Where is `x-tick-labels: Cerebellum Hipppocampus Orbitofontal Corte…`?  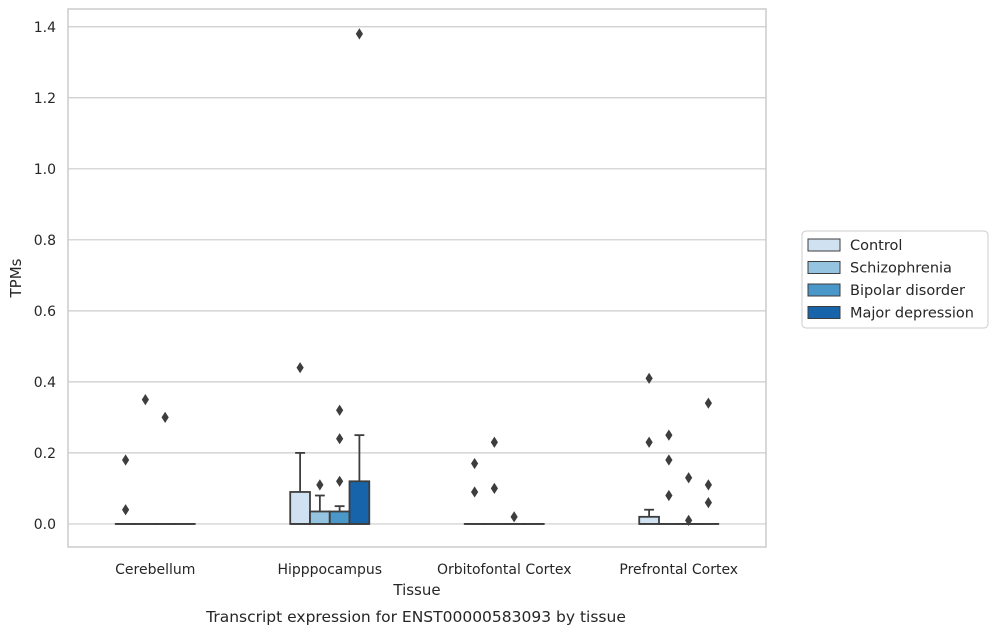
x-tick-labels: Cerebellum Hipppocampus Orbitofontal Corte… is located at coordinates (426, 570).